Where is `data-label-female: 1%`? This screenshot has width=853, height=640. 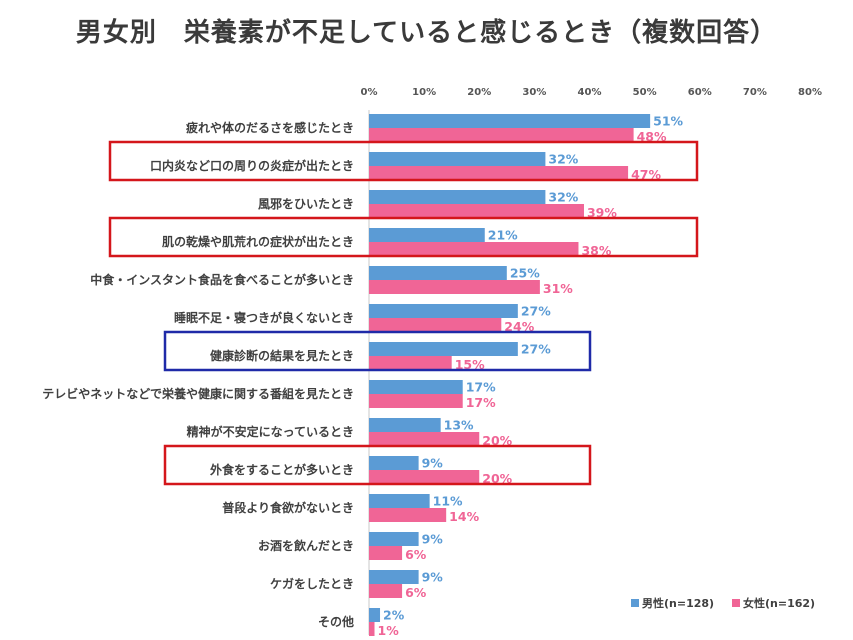 data-label-female: 1% is located at coordinates (389, 630).